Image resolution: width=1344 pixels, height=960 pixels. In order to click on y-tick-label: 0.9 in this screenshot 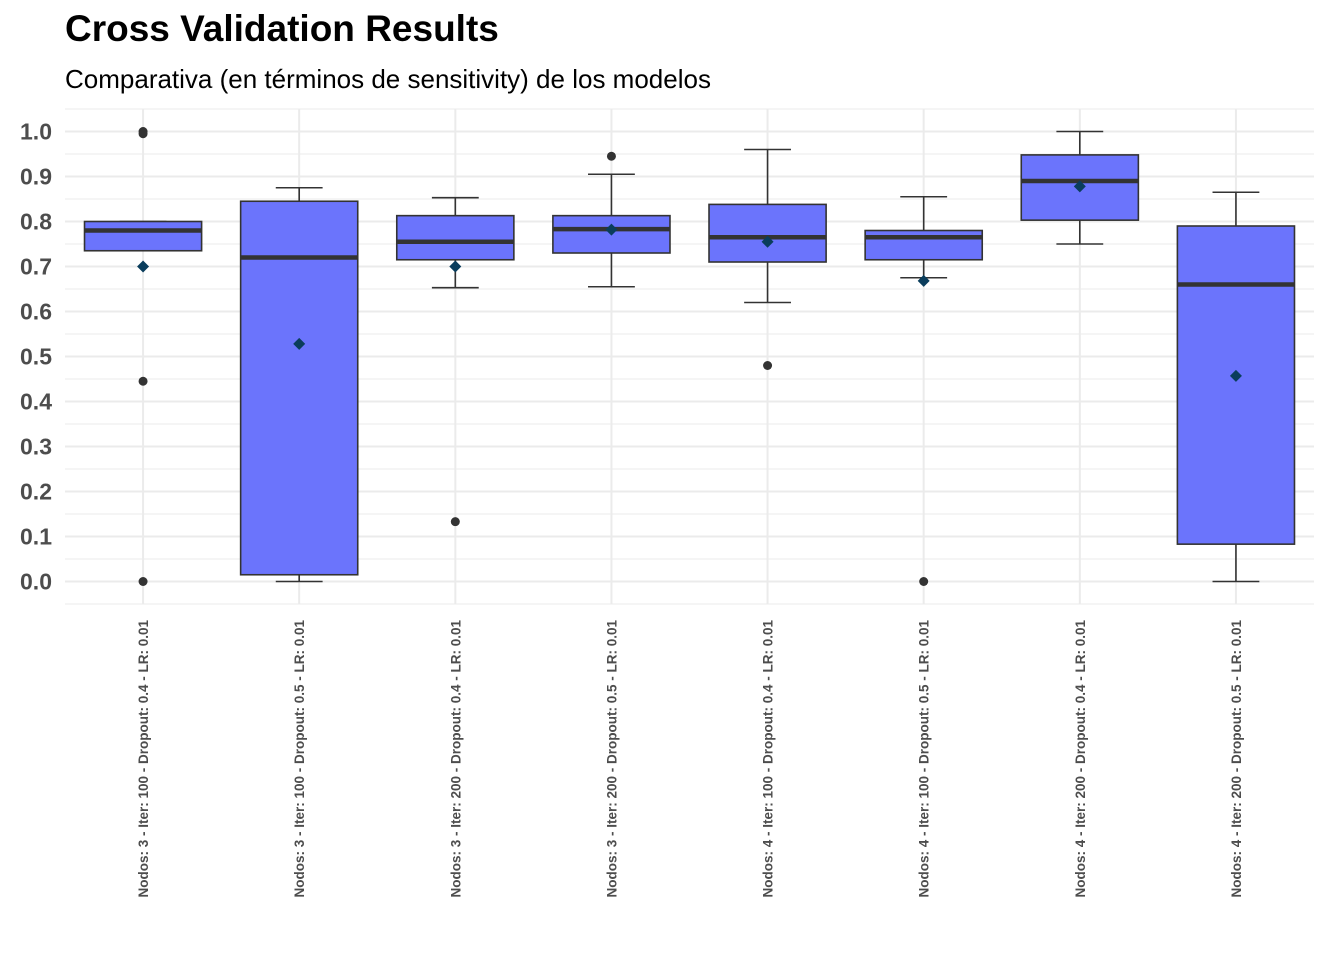, I will do `click(36, 177)`.